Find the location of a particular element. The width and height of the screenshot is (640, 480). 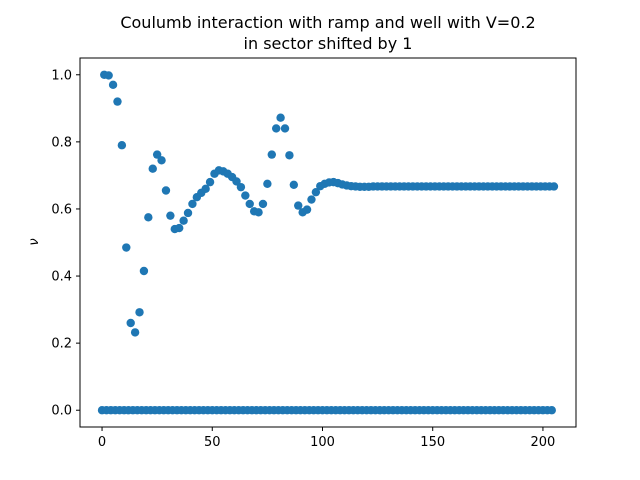

x-tick-label: 50 is located at coordinates (212, 442).